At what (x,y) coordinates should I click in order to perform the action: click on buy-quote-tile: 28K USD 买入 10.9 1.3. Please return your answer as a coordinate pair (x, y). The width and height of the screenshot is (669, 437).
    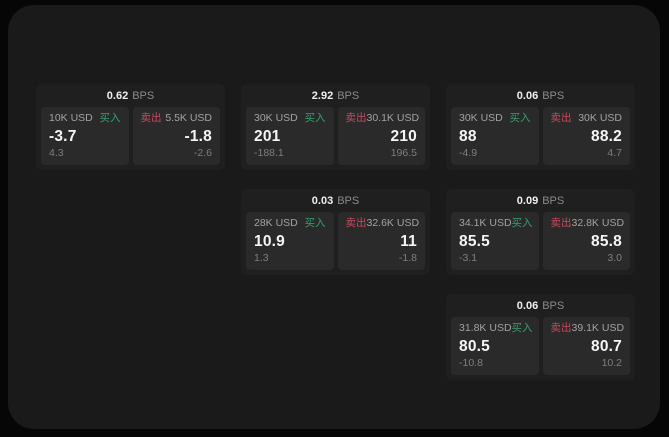
    Looking at the image, I should click on (290, 241).